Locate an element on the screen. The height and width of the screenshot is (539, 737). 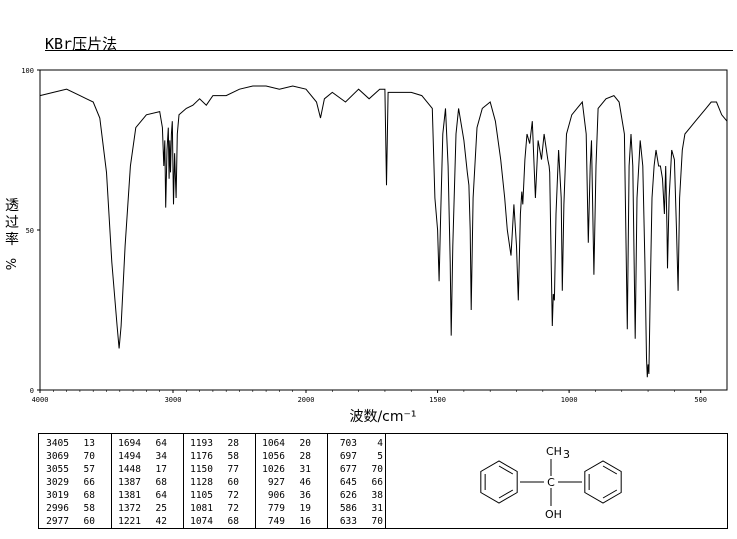
peak-table-row: 906 36 is located at coordinates (285, 495).